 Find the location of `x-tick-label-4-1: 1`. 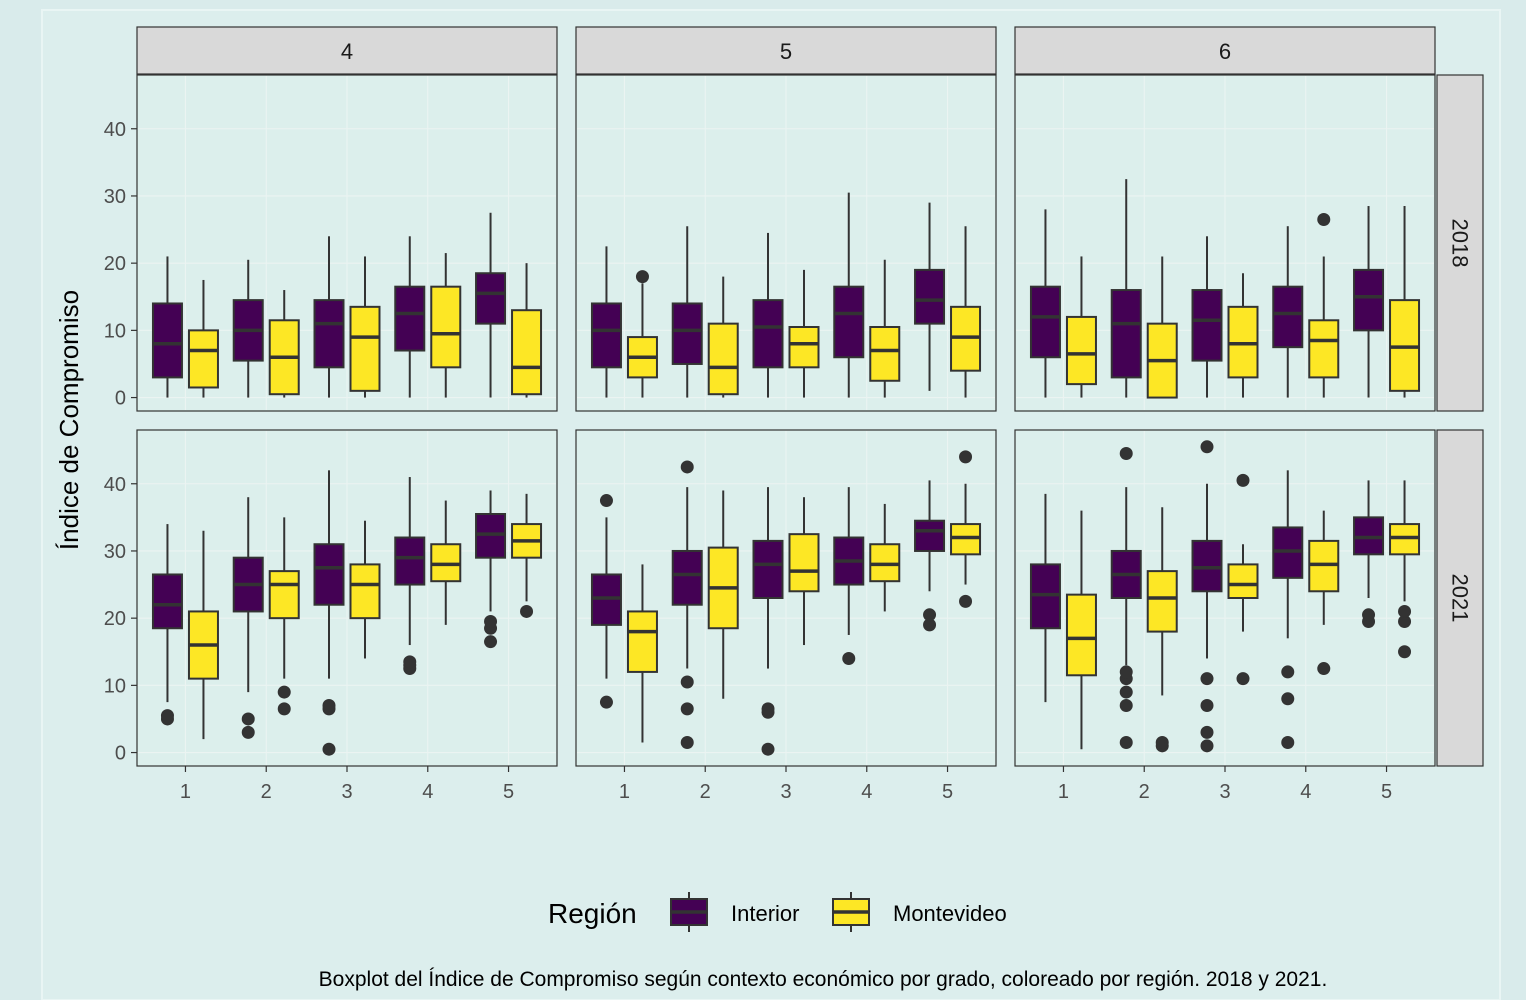

x-tick-label-4-1: 1 is located at coordinates (185, 792).